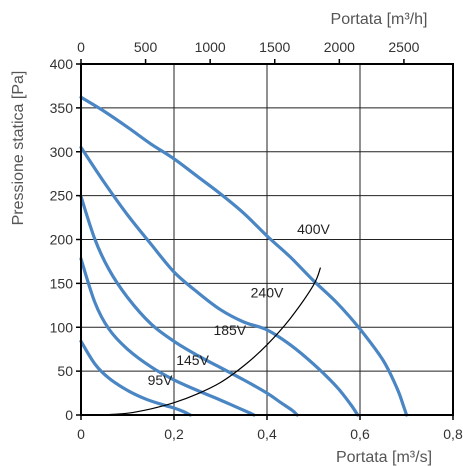 Image resolution: width=463 pixels, height=466 pixels. Describe the element at coordinates (267, 292) in the screenshot. I see `curve-label-240v: 240V` at that location.